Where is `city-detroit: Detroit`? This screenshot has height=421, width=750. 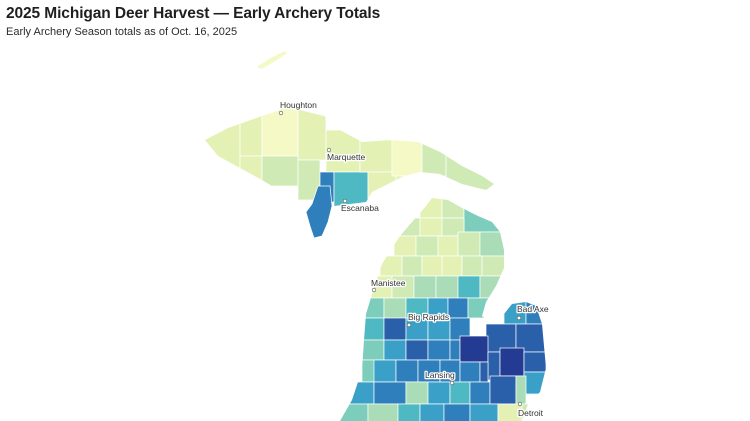 city-detroit: Detroit is located at coordinates (531, 410).